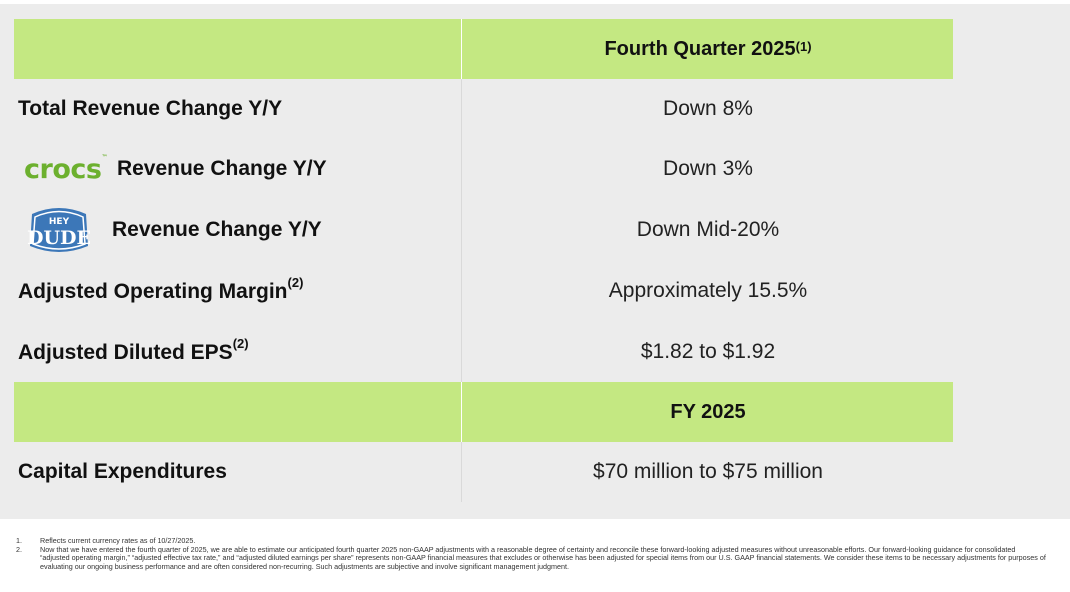 The image size is (1070, 592). What do you see at coordinates (483, 109) in the screenshot?
I see `table-row: Total Revenue Change Y/Y Down 8%` at bounding box center [483, 109].